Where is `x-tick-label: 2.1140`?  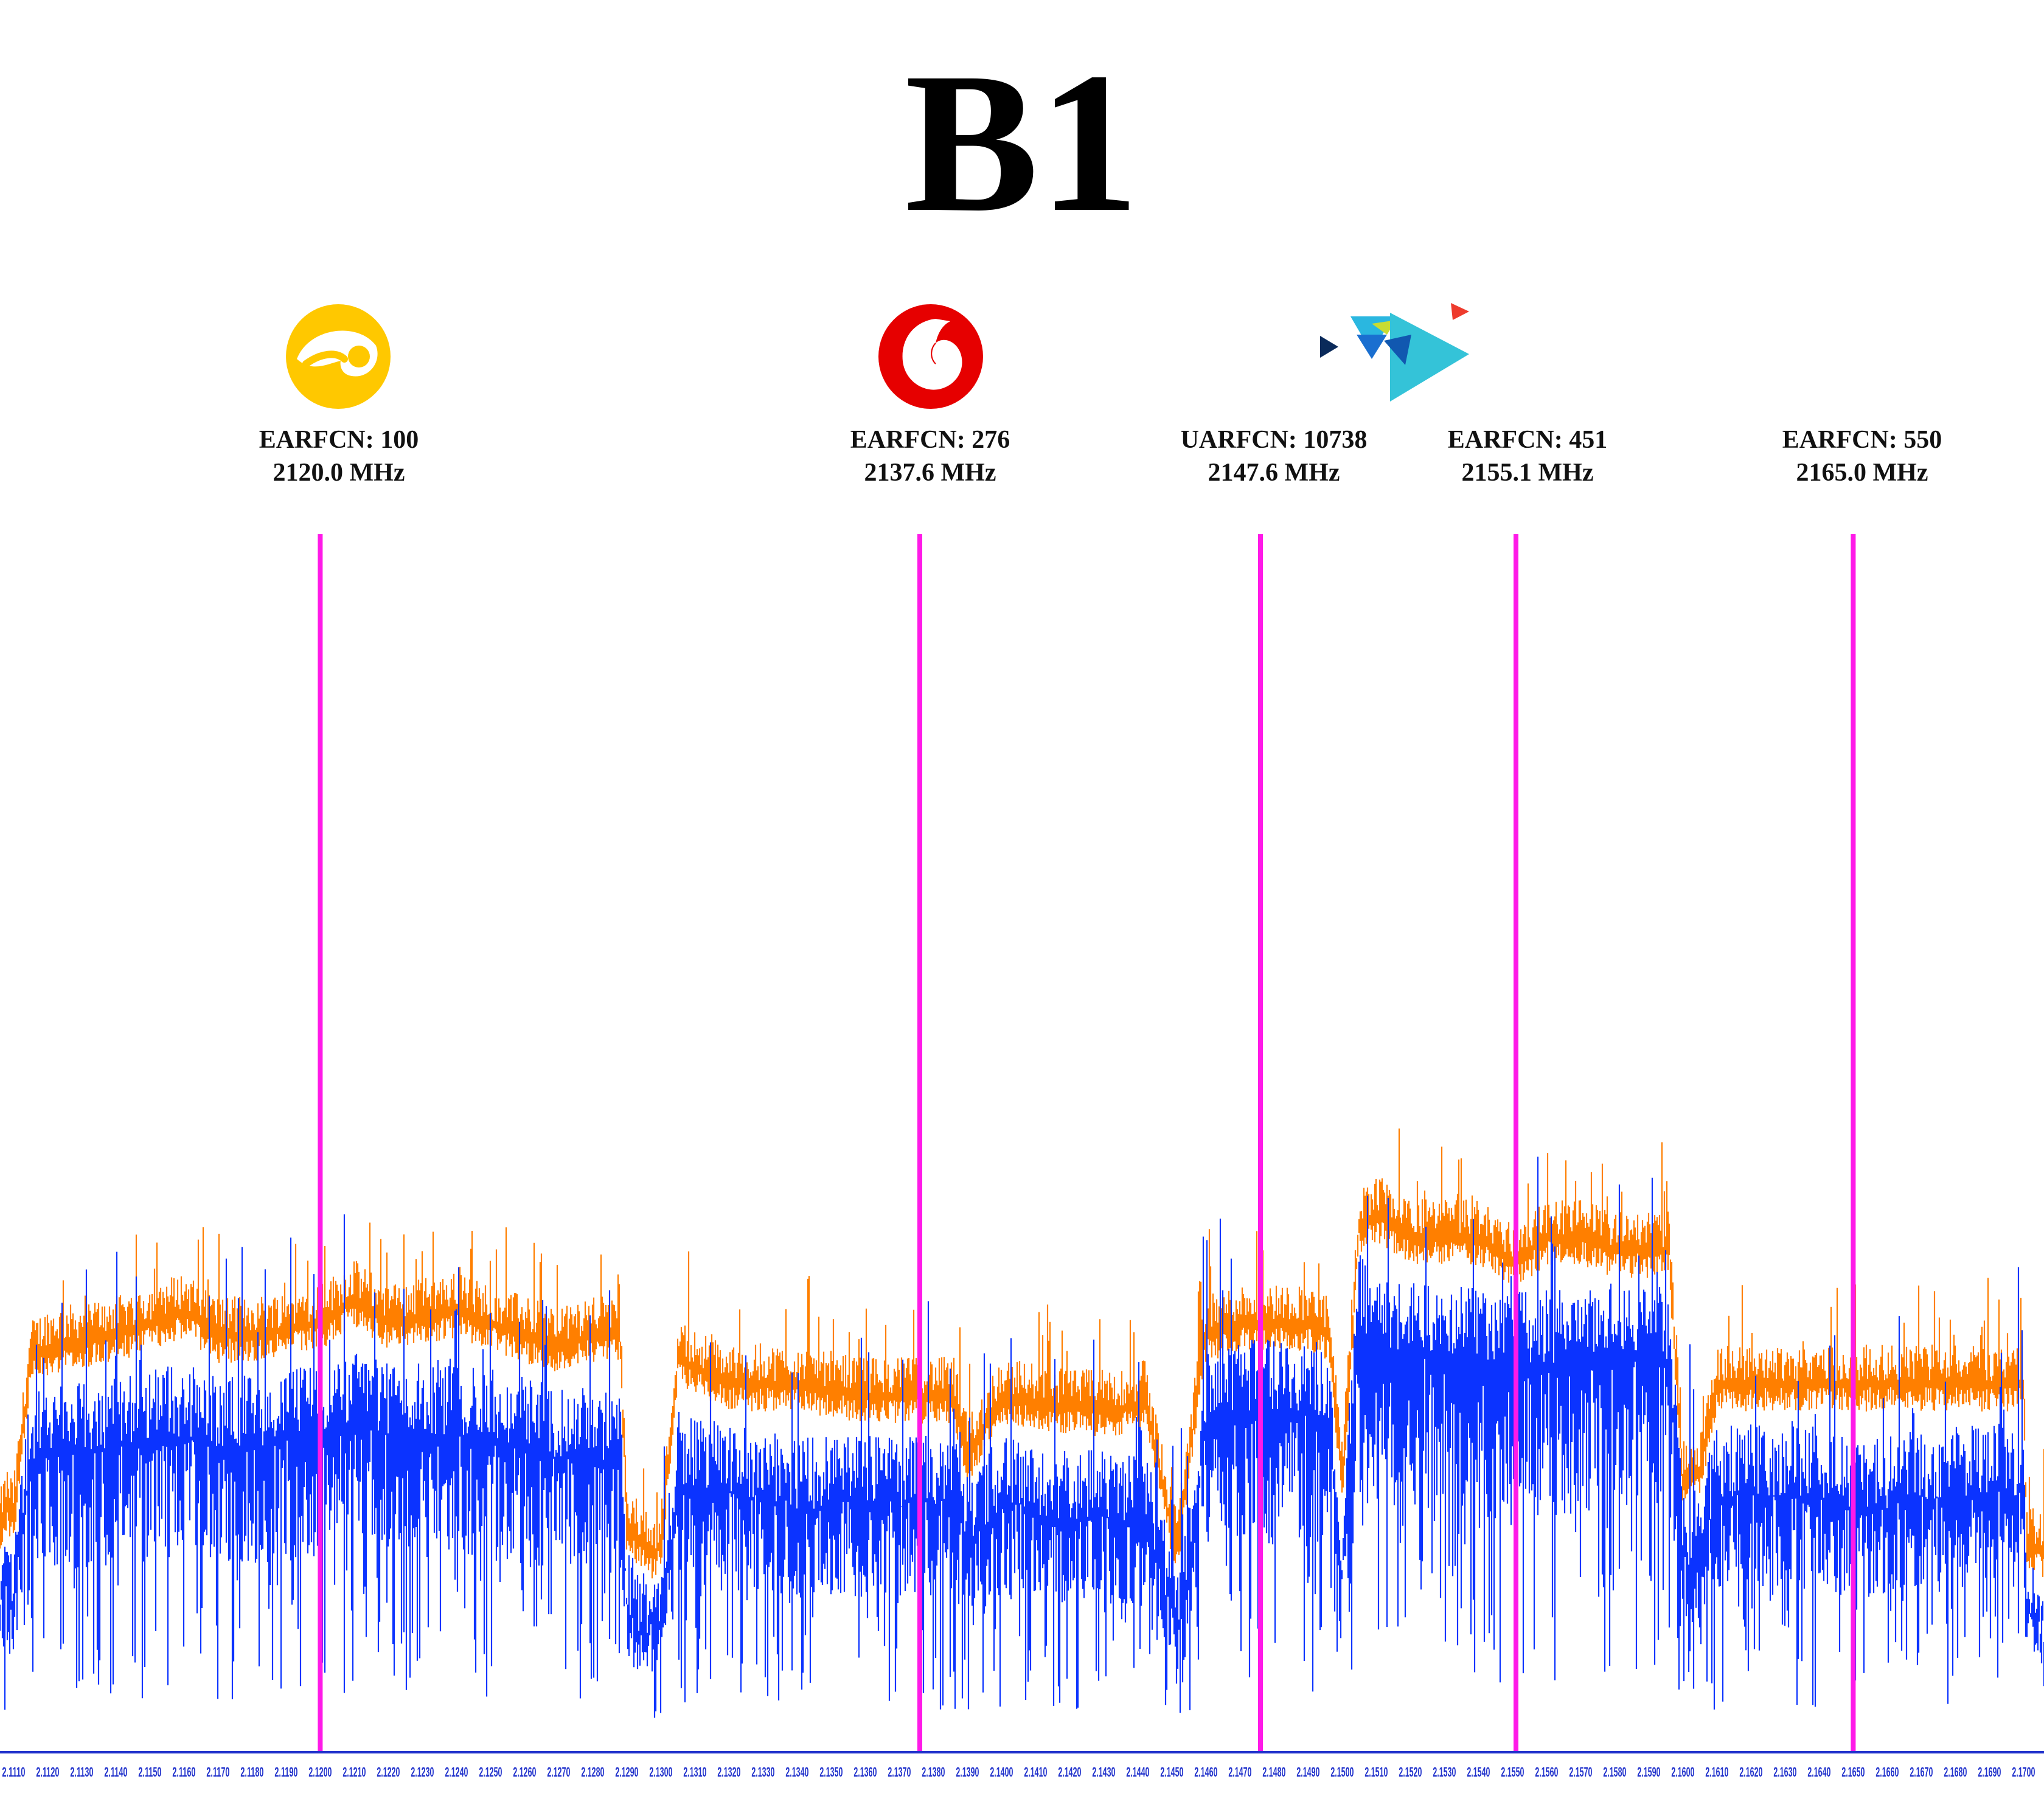
x-tick-label: 2.1140 is located at coordinates (115, 1772).